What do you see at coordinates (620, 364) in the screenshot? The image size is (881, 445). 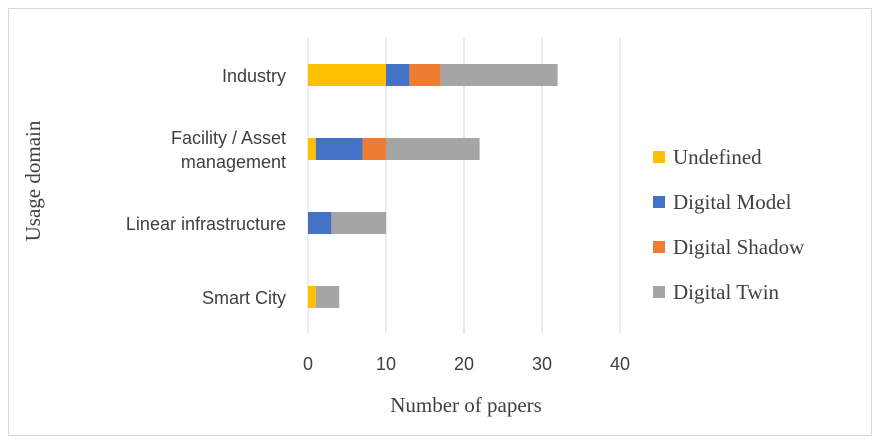 I see `x-tick-label: 40` at bounding box center [620, 364].